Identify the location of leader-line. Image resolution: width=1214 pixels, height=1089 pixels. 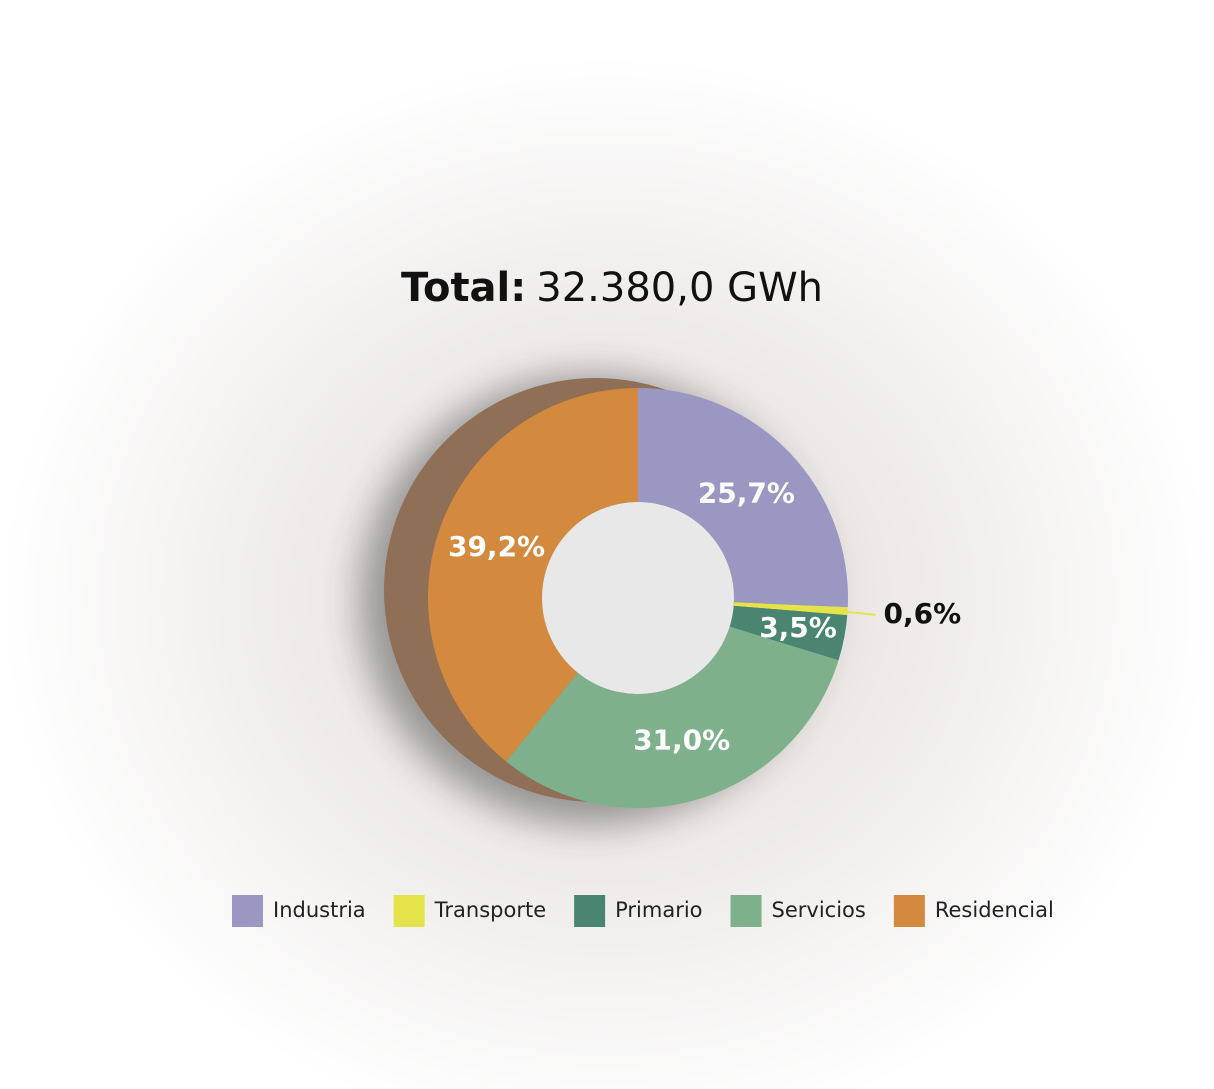
(856, 612).